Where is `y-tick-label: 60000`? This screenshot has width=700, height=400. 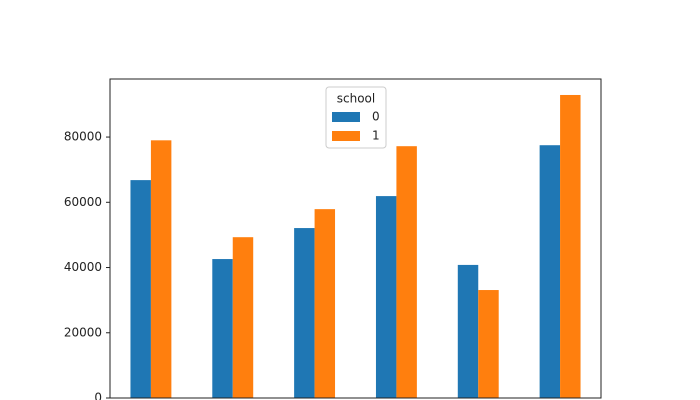
y-tick-label: 60000 is located at coordinates (83, 202).